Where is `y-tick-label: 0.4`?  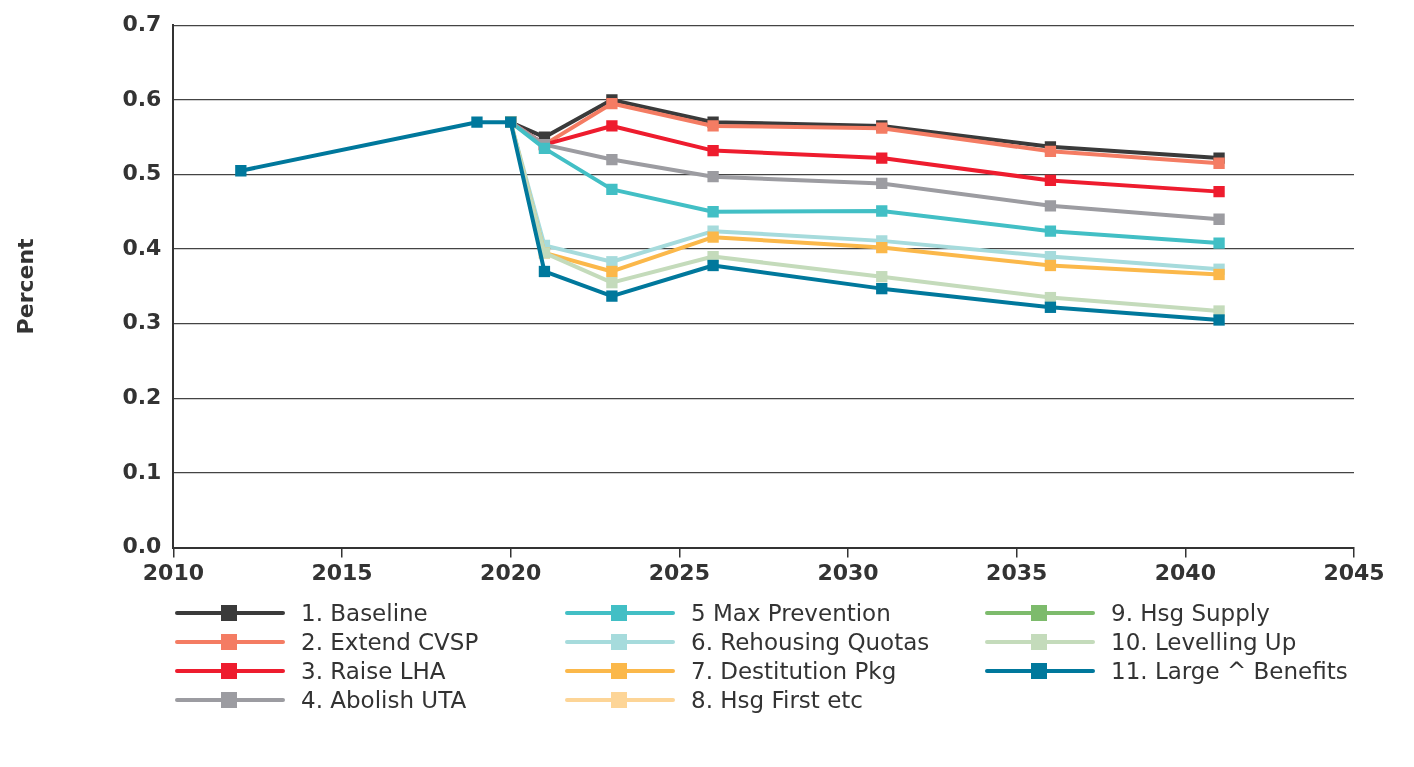
y-tick-label: 0.4 is located at coordinates (142, 247).